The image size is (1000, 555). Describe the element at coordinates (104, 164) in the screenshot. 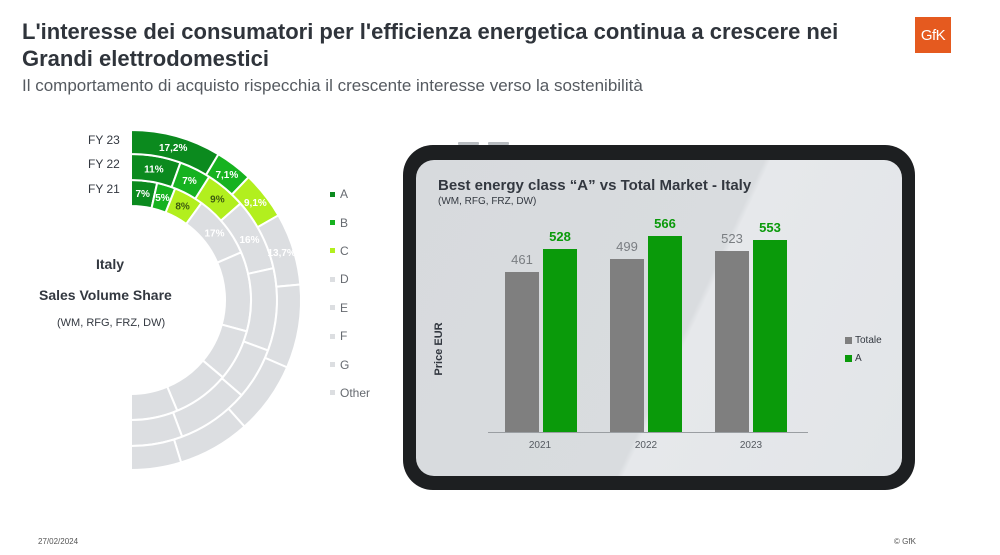

I see `ring-label-fy22: FY 22` at that location.